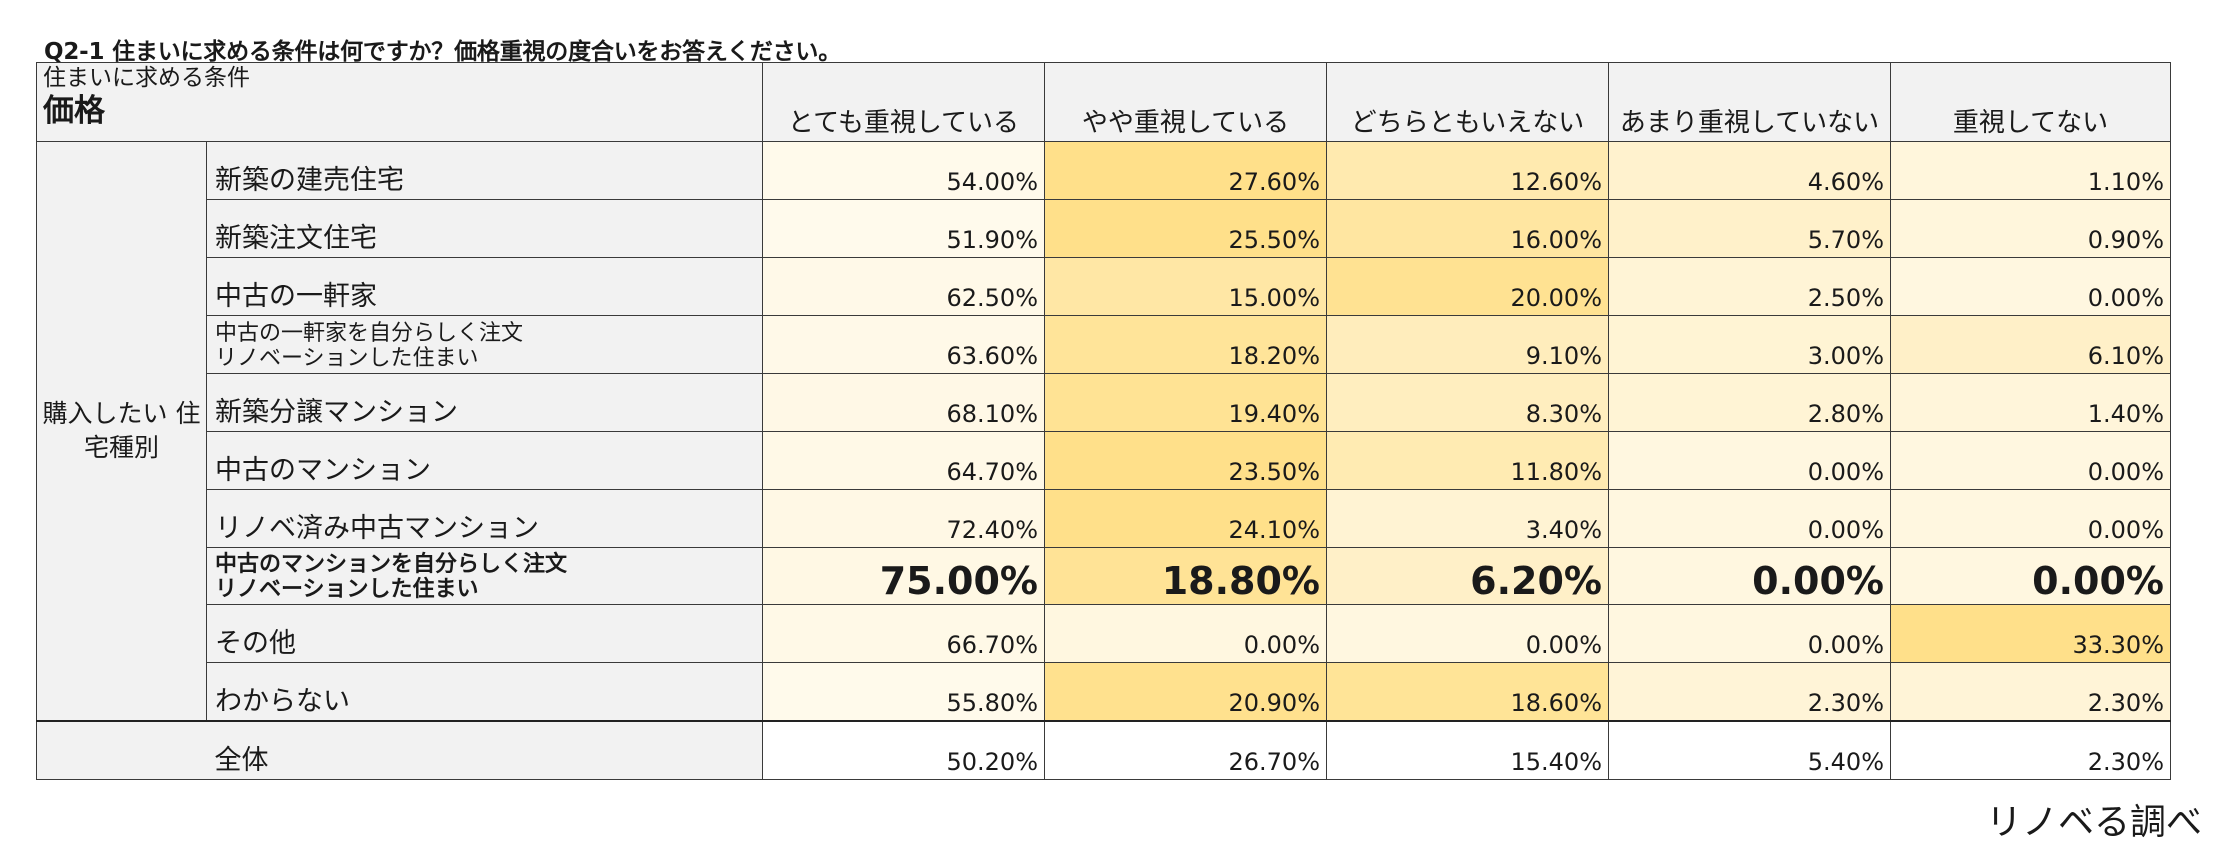 Image resolution: width=2216 pixels, height=859 pixels. Describe the element at coordinates (1185, 518) in the screenshot. I see `value-cell: 24.10%` at that location.